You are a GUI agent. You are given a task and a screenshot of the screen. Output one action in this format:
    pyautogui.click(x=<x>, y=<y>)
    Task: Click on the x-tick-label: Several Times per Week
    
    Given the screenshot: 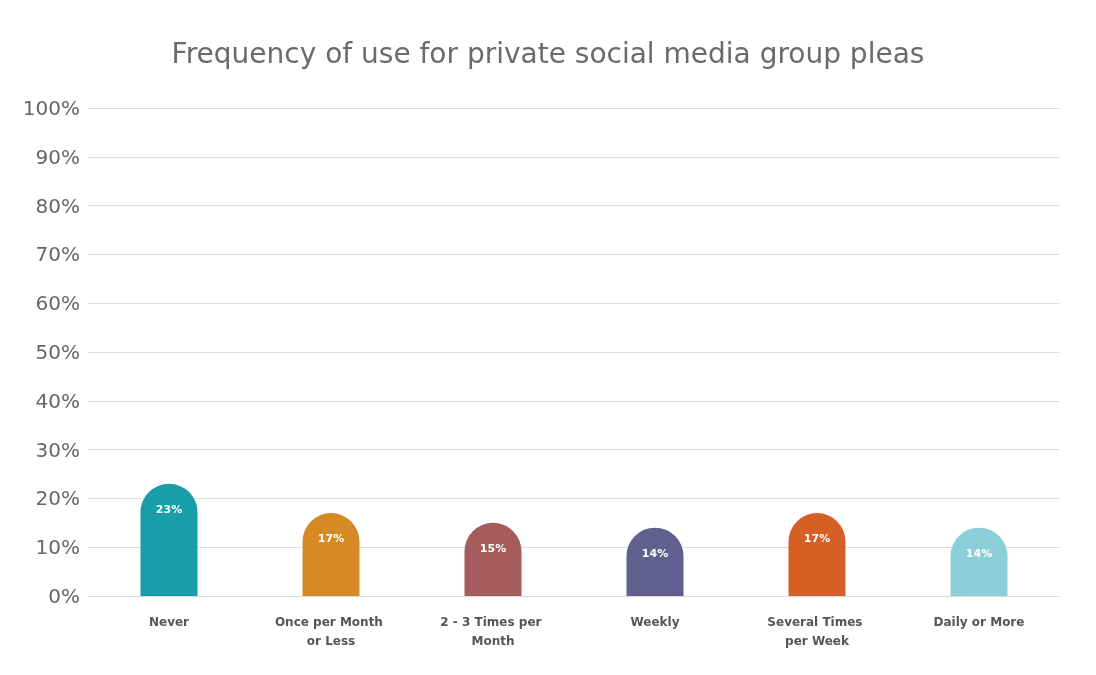 What is the action you would take?
    pyautogui.click(x=817, y=631)
    